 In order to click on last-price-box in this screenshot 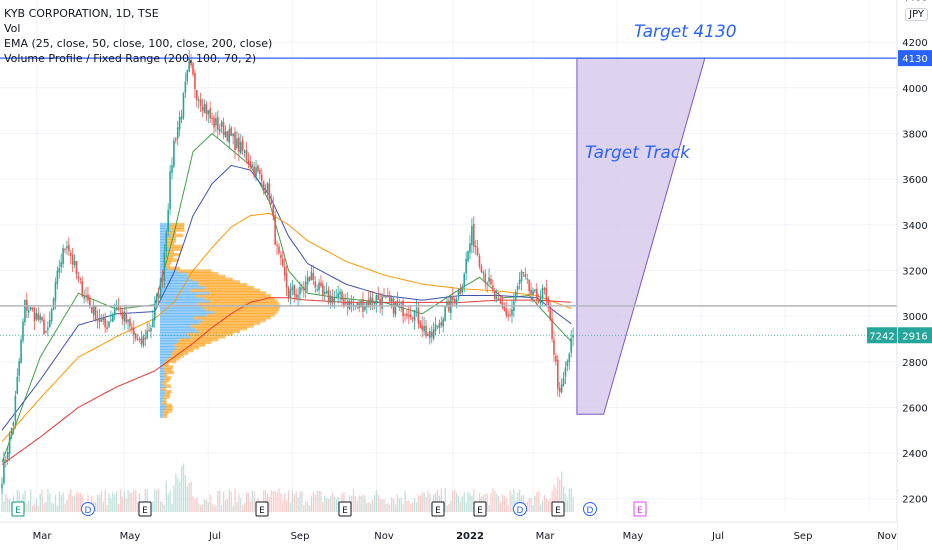, I will do `click(915, 335)`.